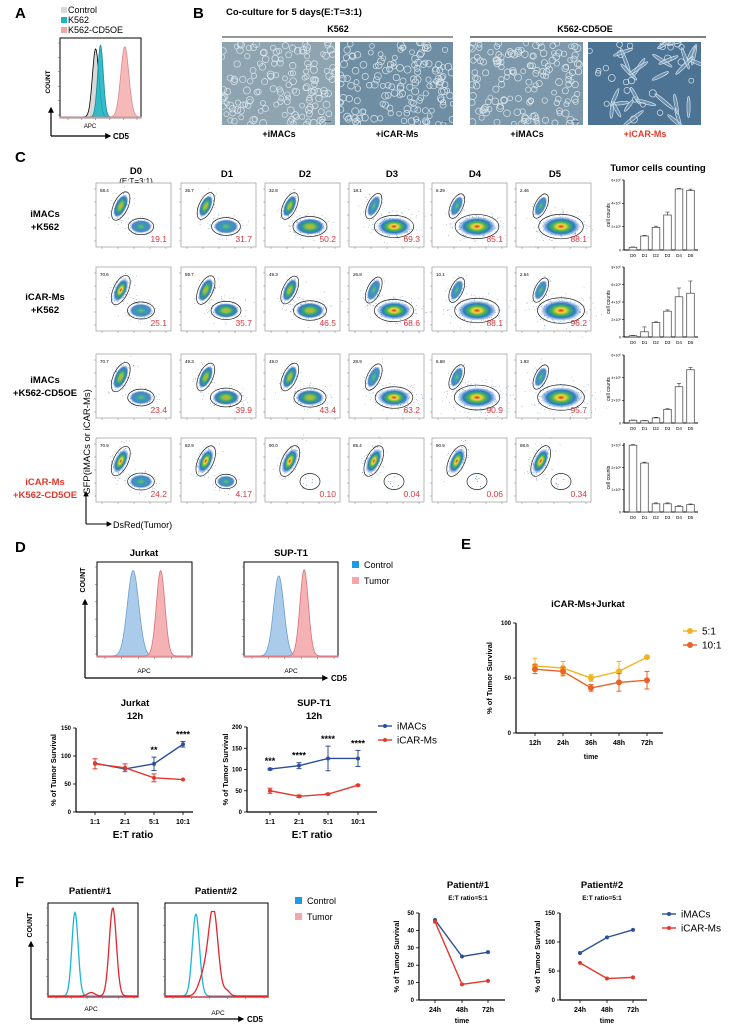 This screenshot has width=733, height=1029. What do you see at coordinates (133, 299) in the screenshot?
I see `flow-scatter-plot: 70.625.1` at bounding box center [133, 299].